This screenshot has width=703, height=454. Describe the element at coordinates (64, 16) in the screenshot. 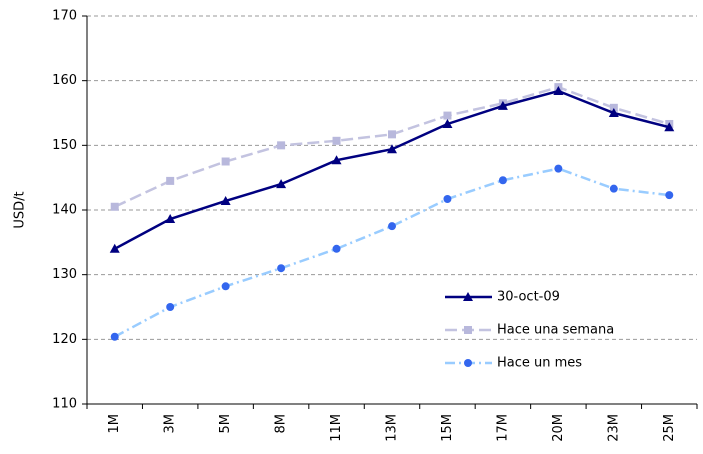

I see `y-tick-label: 170` at that location.